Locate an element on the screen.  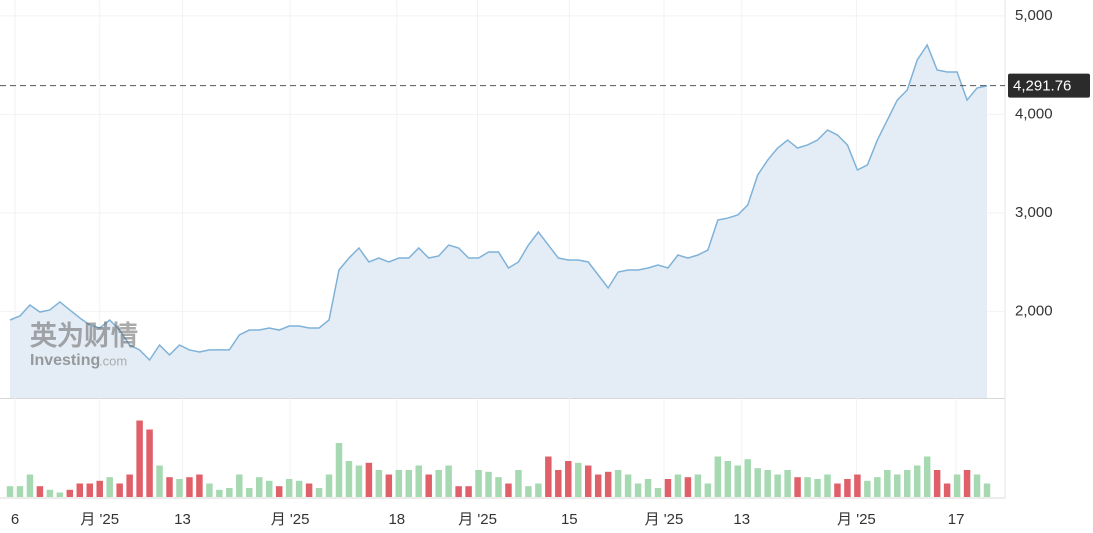
watermark-domain: .com is located at coordinates (113, 360).